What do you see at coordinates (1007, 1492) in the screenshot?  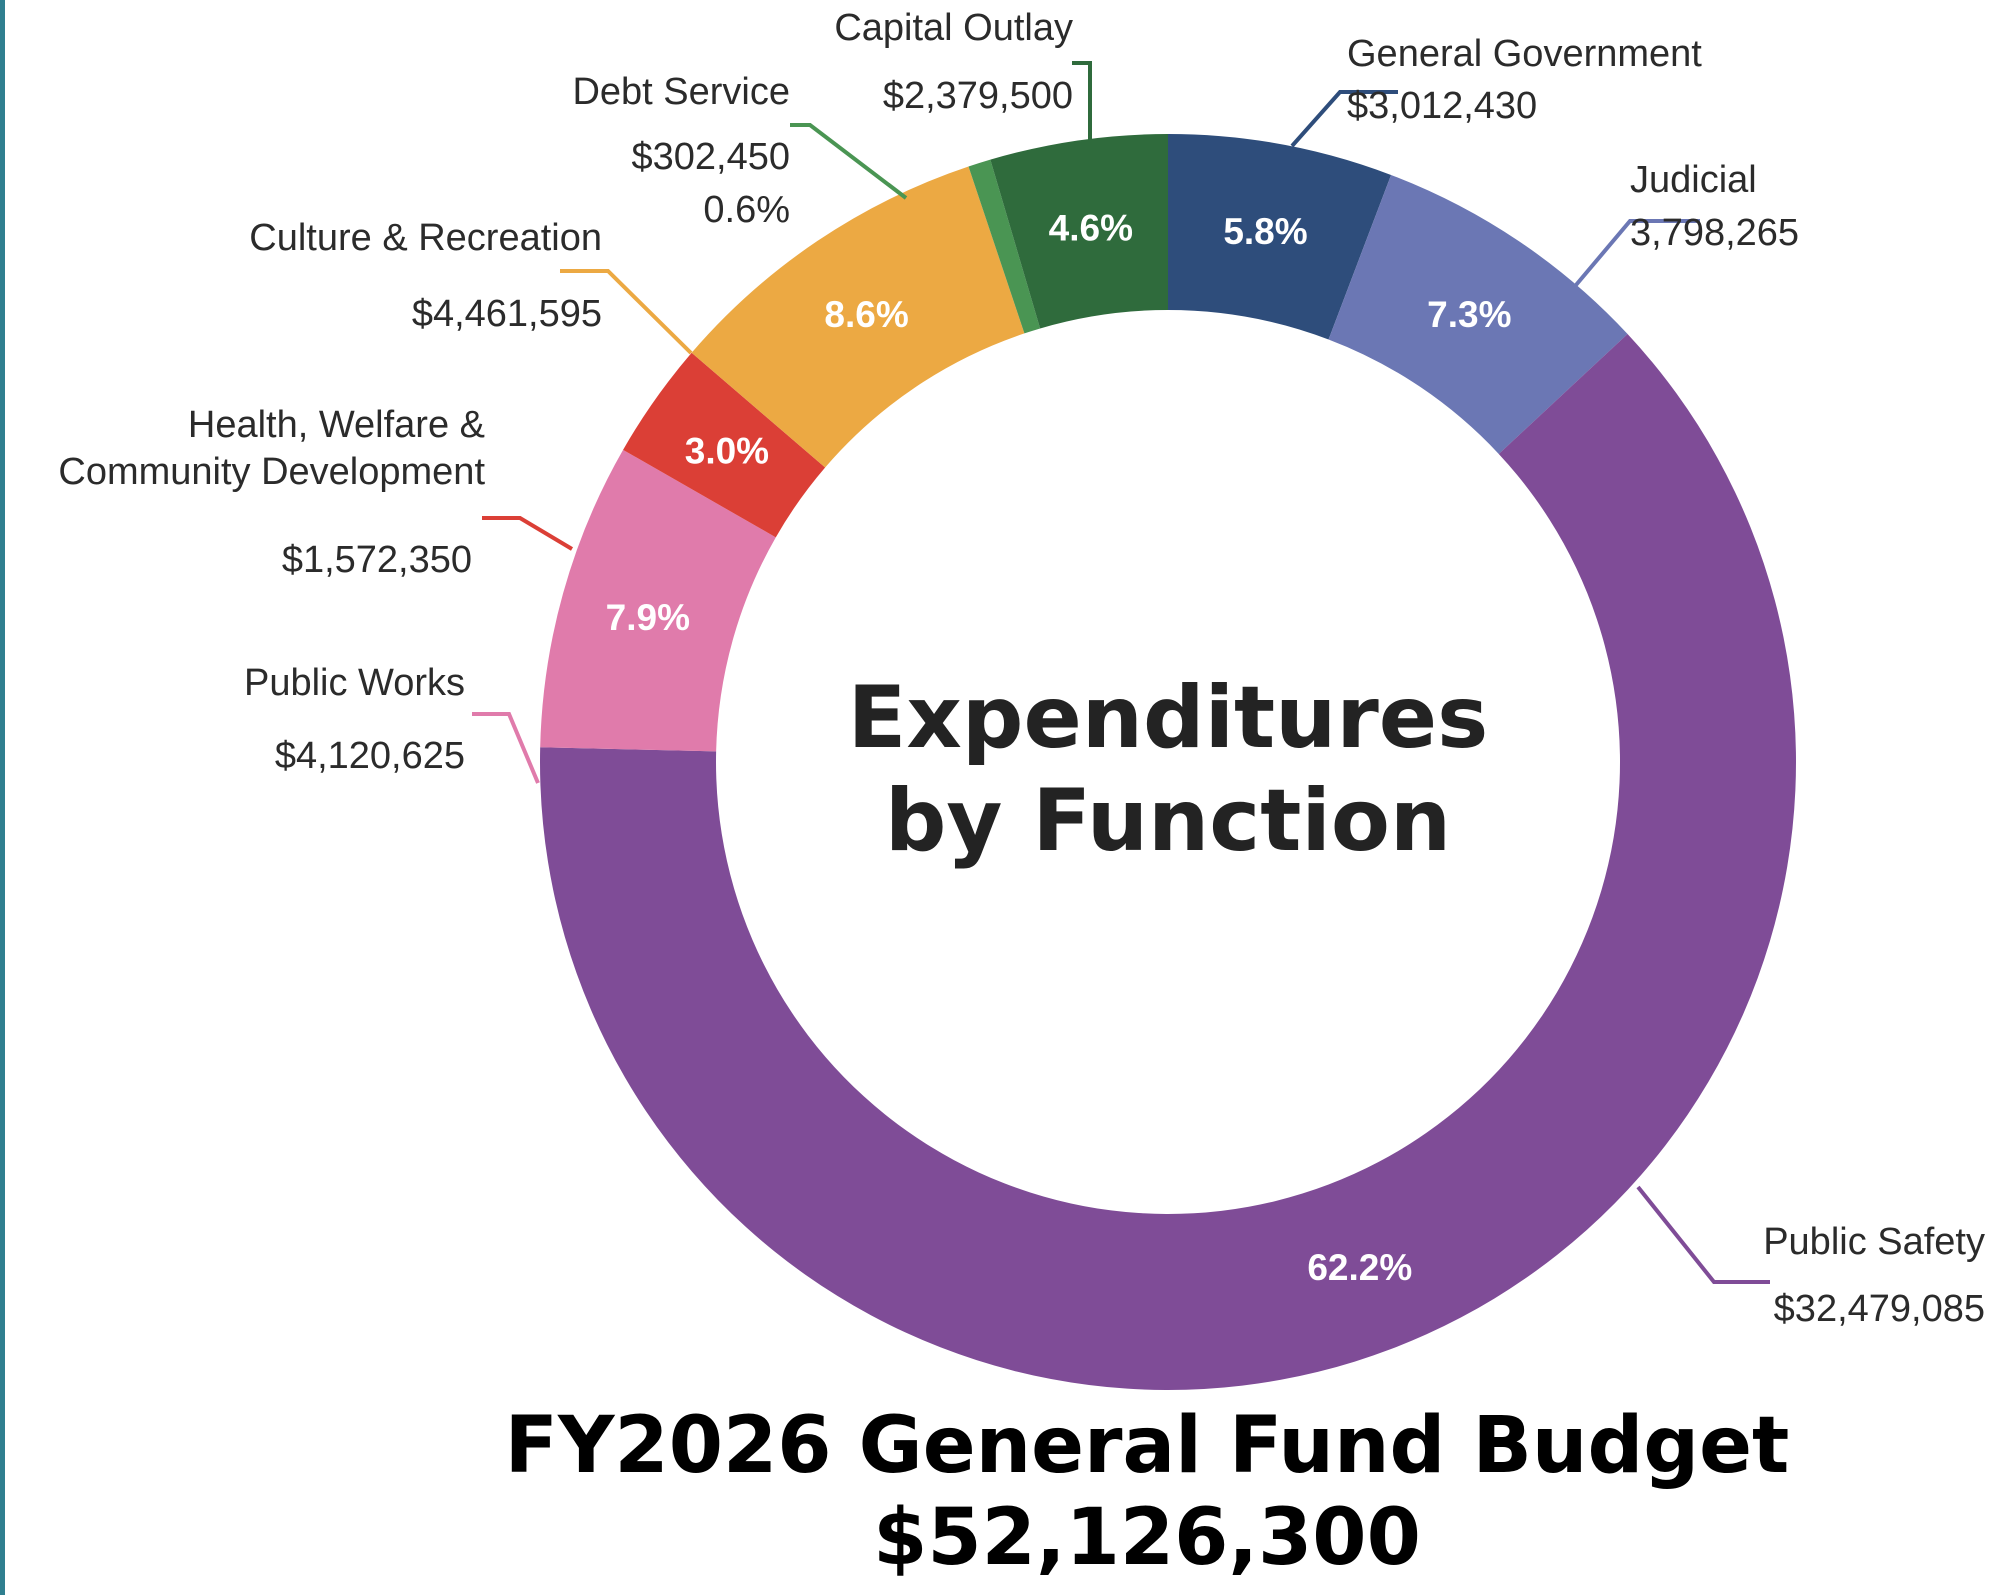 I see `footer: FY2026 General Fund Budget $52,126,300` at bounding box center [1007, 1492].